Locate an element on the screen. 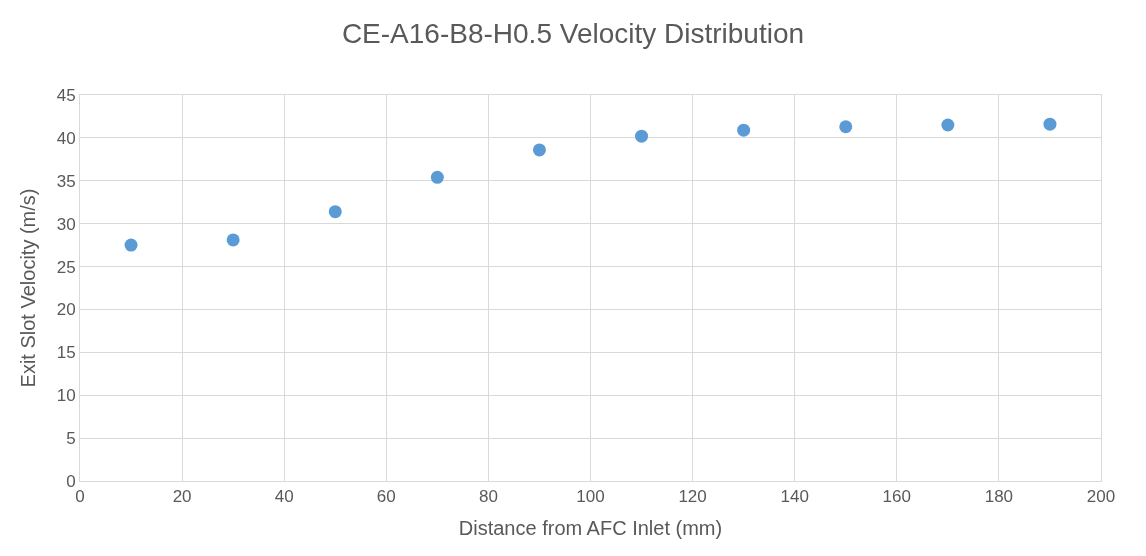 This screenshot has height=556, width=1146. y-tick-label: 30 is located at coordinates (66, 224).